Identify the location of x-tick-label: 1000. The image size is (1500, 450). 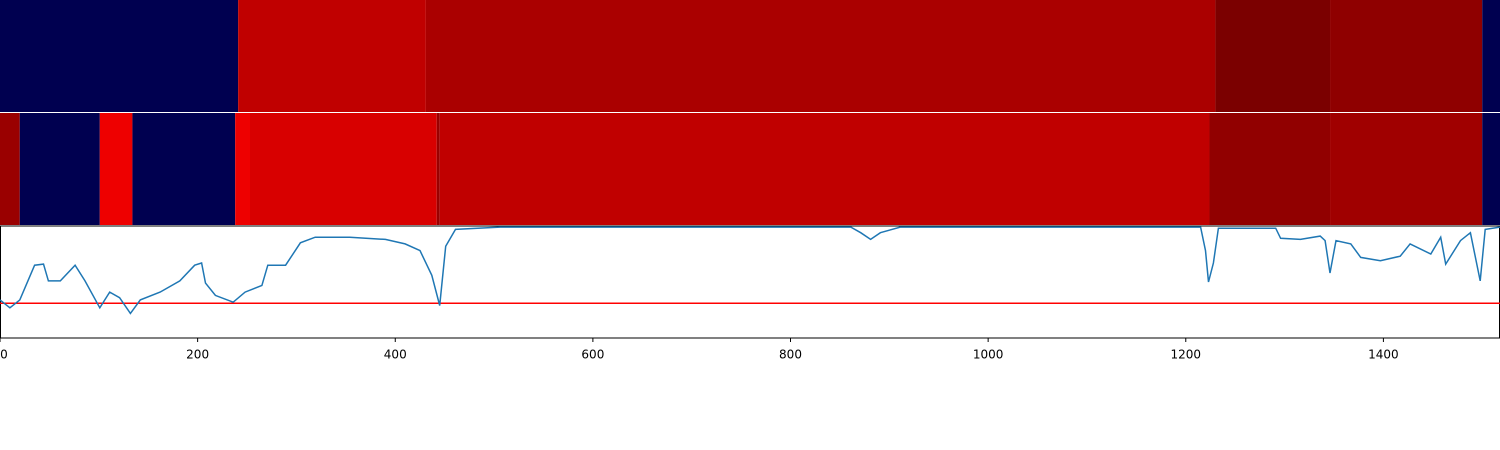
(988, 355).